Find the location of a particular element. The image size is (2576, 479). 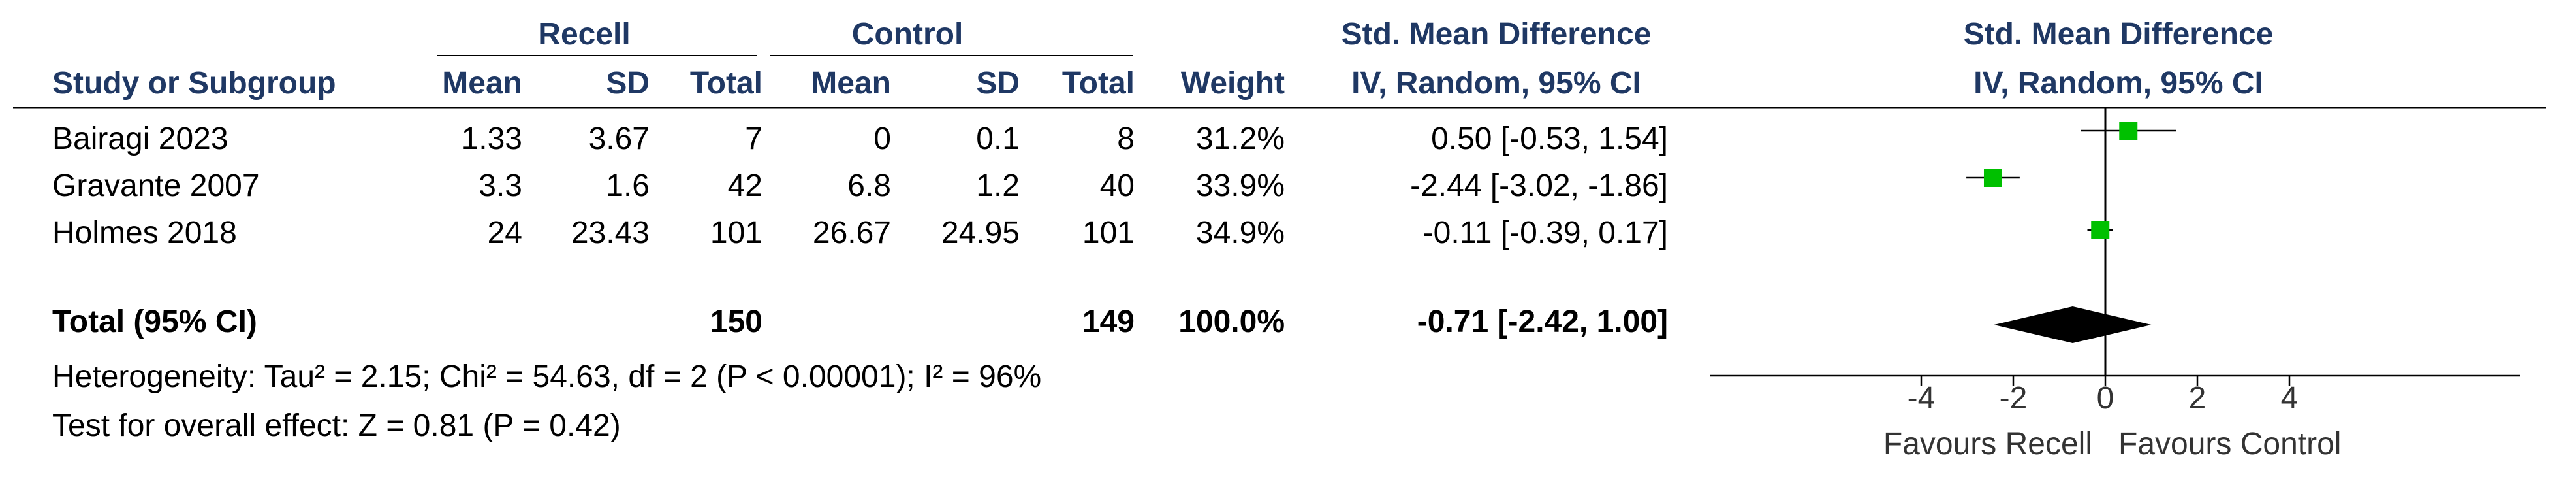

x-tick-label: -2 is located at coordinates (2014, 398).